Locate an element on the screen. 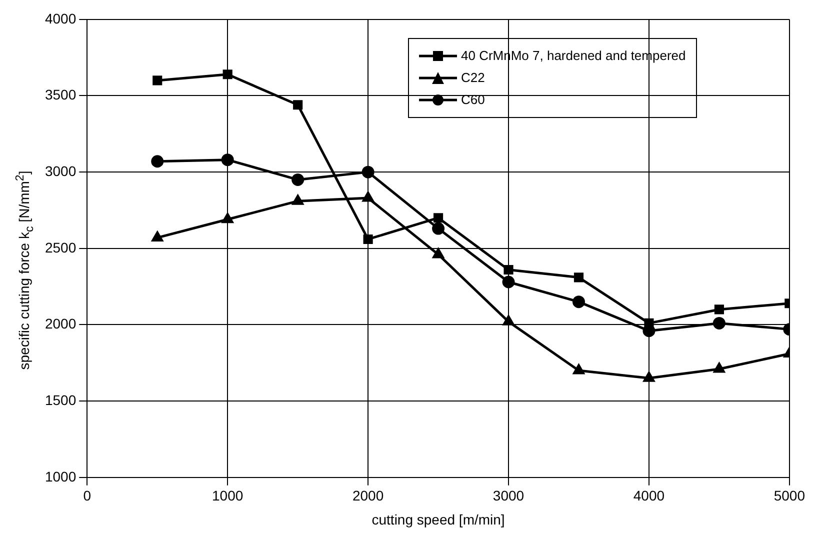 The image size is (819, 545). legend-label: C22 is located at coordinates (473, 78).